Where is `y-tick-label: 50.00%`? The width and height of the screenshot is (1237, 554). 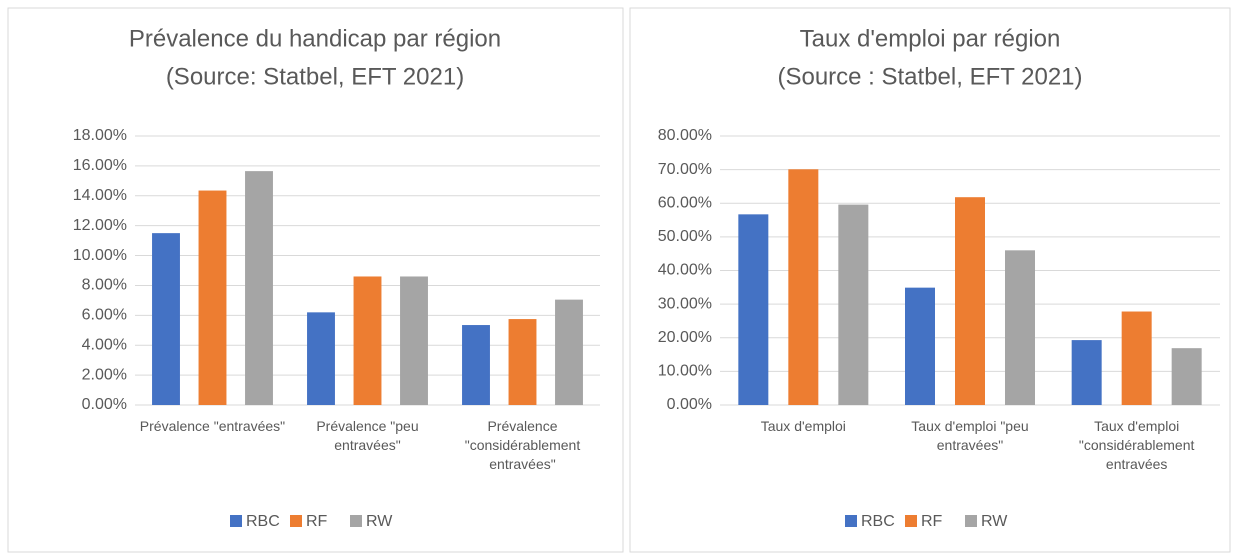 y-tick-label: 50.00% is located at coordinates (685, 236).